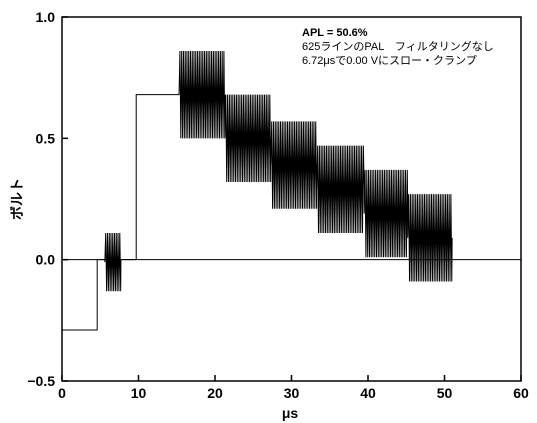 This screenshot has height=423, width=537. What do you see at coordinates (292, 393) in the screenshot?
I see `x-tick-label: 30` at bounding box center [292, 393].